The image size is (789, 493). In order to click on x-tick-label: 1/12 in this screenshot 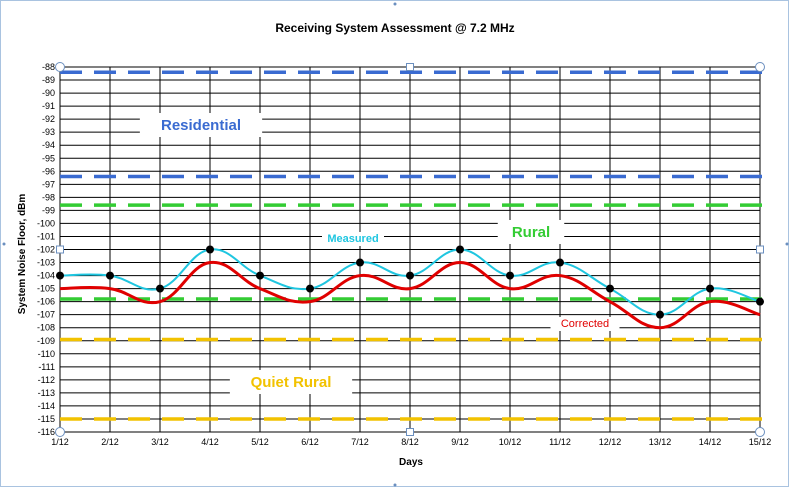, I will do `click(60, 442)`.